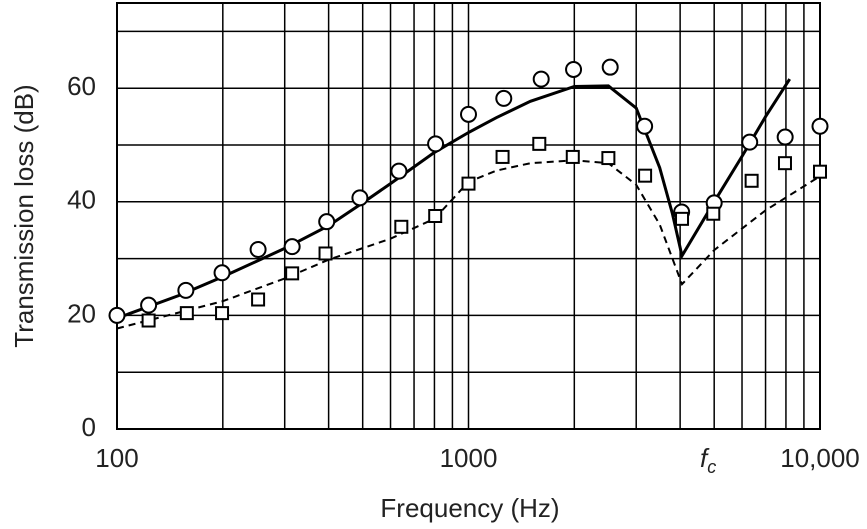  What do you see at coordinates (24, 215) in the screenshot?
I see `y-axis-title: Transmission loss (dB)` at bounding box center [24, 215].